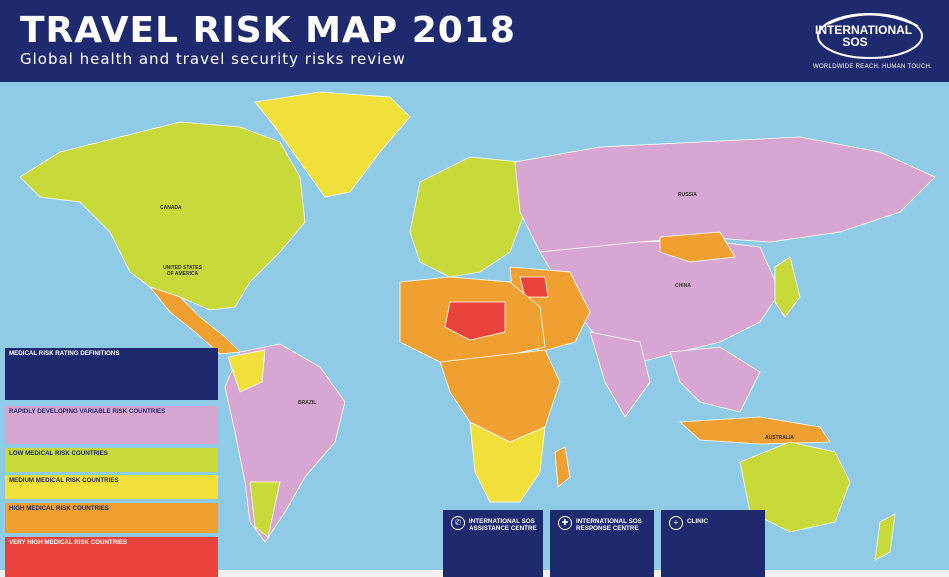  Describe the element at coordinates (162, 216) in the screenshot. I see `north-america` at that location.